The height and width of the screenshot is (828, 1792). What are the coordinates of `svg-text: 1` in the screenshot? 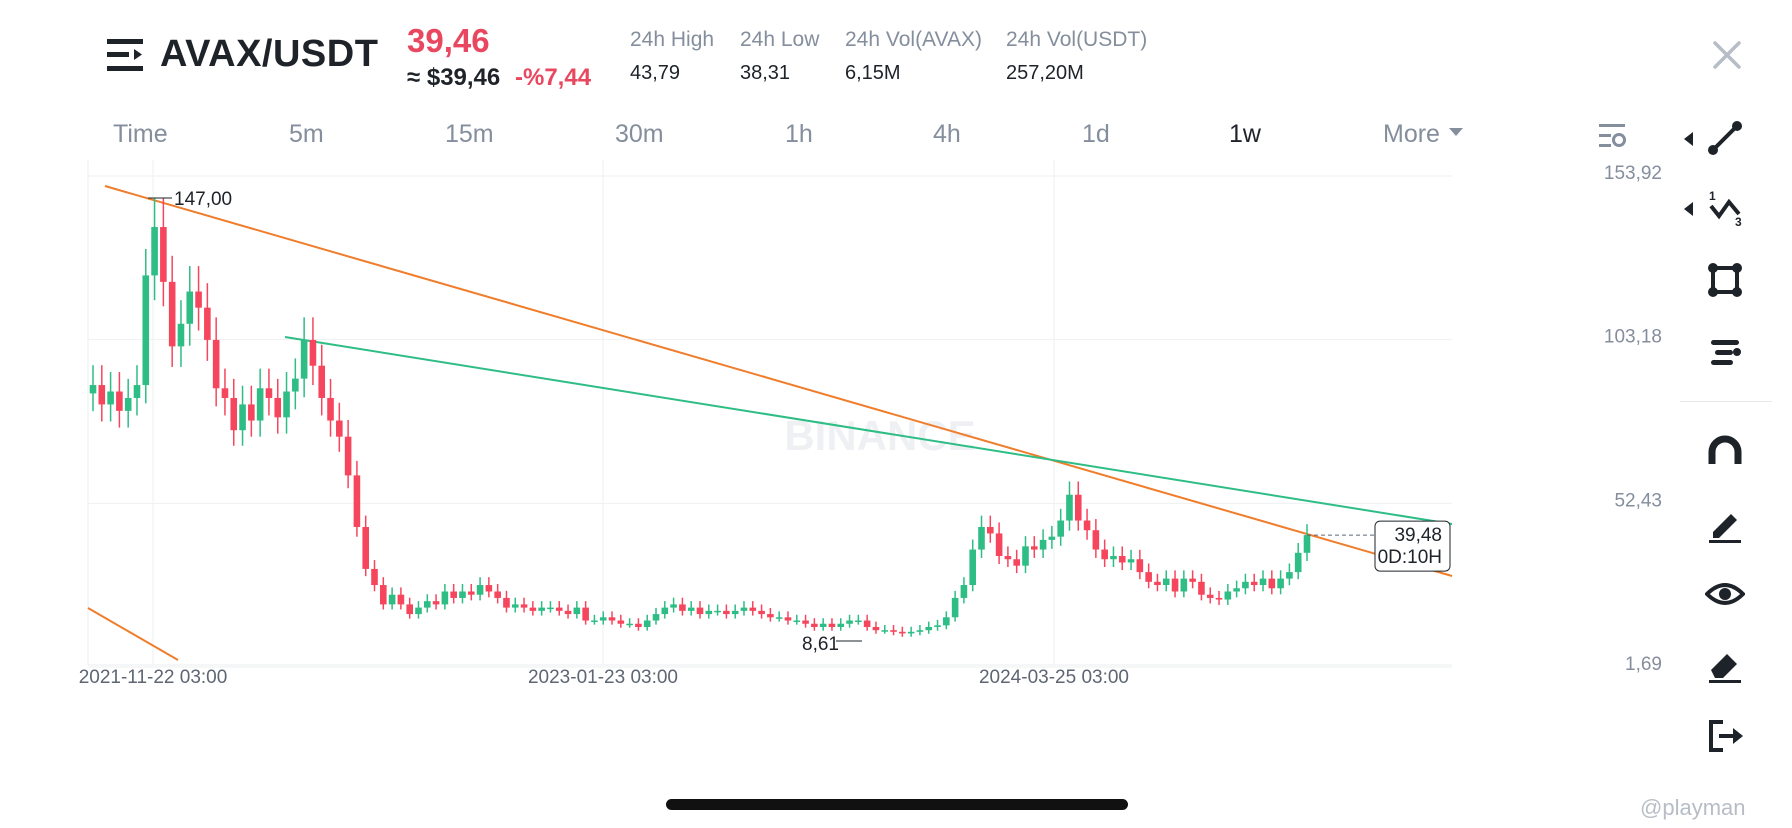 It's located at (1712, 196).